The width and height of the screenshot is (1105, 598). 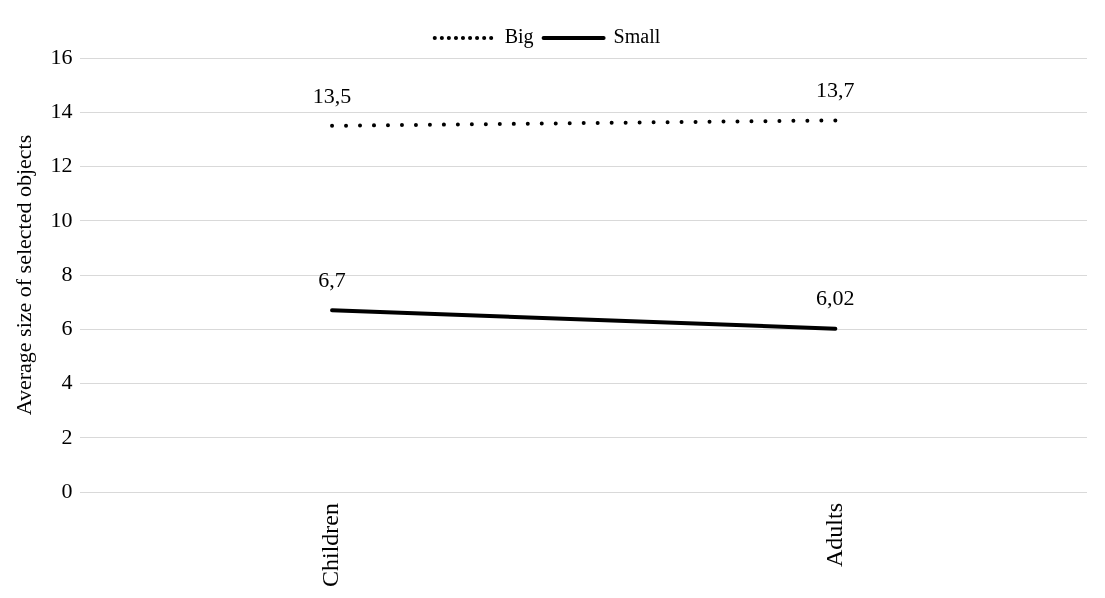 What do you see at coordinates (67, 328) in the screenshot?
I see `y-tick-label: 6` at bounding box center [67, 328].